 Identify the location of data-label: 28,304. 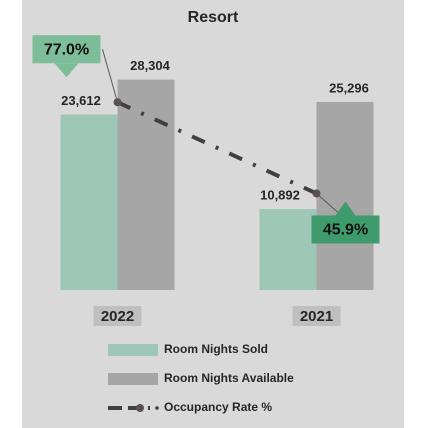
(150, 65).